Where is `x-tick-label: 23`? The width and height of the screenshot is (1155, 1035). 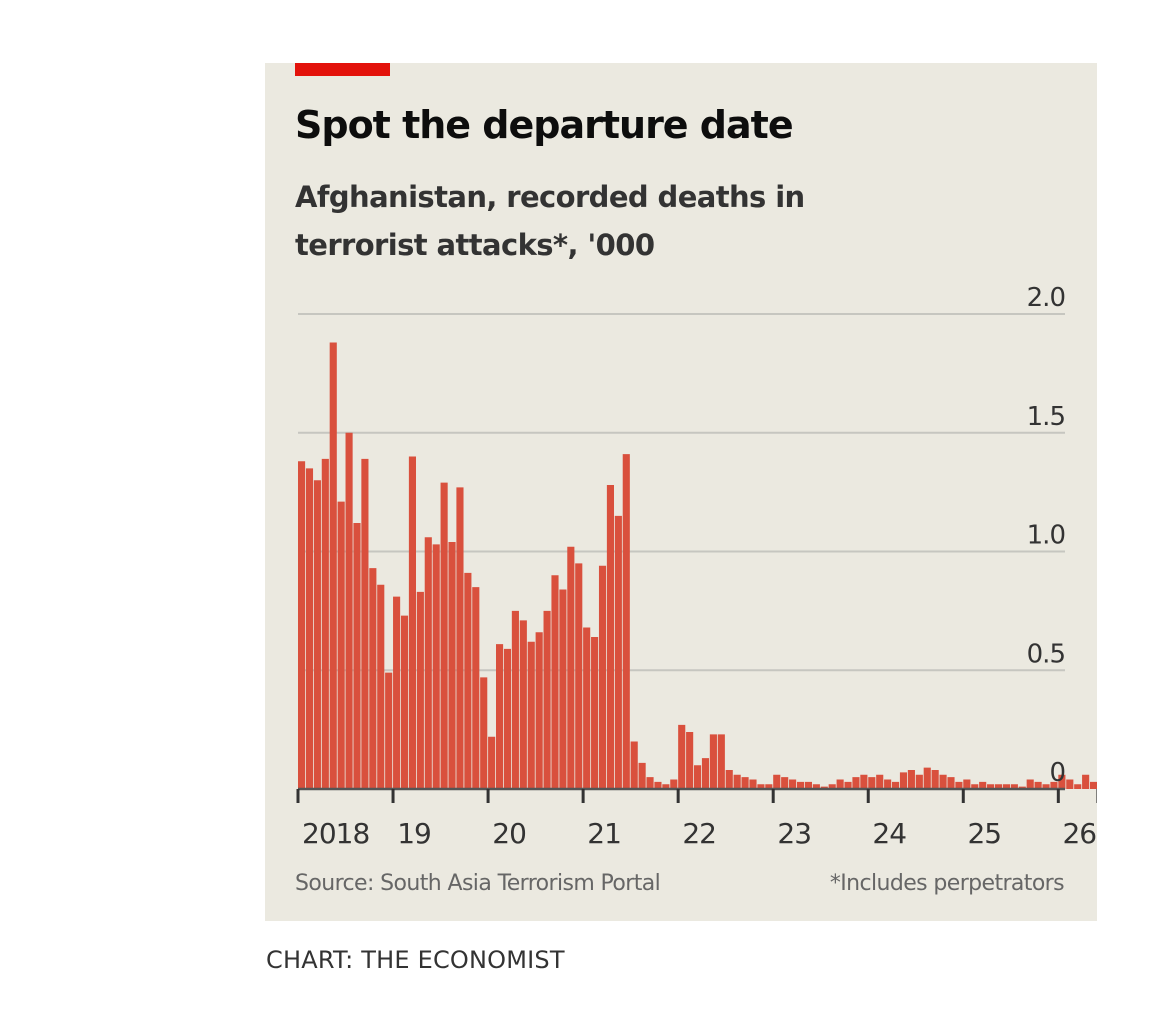
x-tick-label: 23 is located at coordinates (794, 833).